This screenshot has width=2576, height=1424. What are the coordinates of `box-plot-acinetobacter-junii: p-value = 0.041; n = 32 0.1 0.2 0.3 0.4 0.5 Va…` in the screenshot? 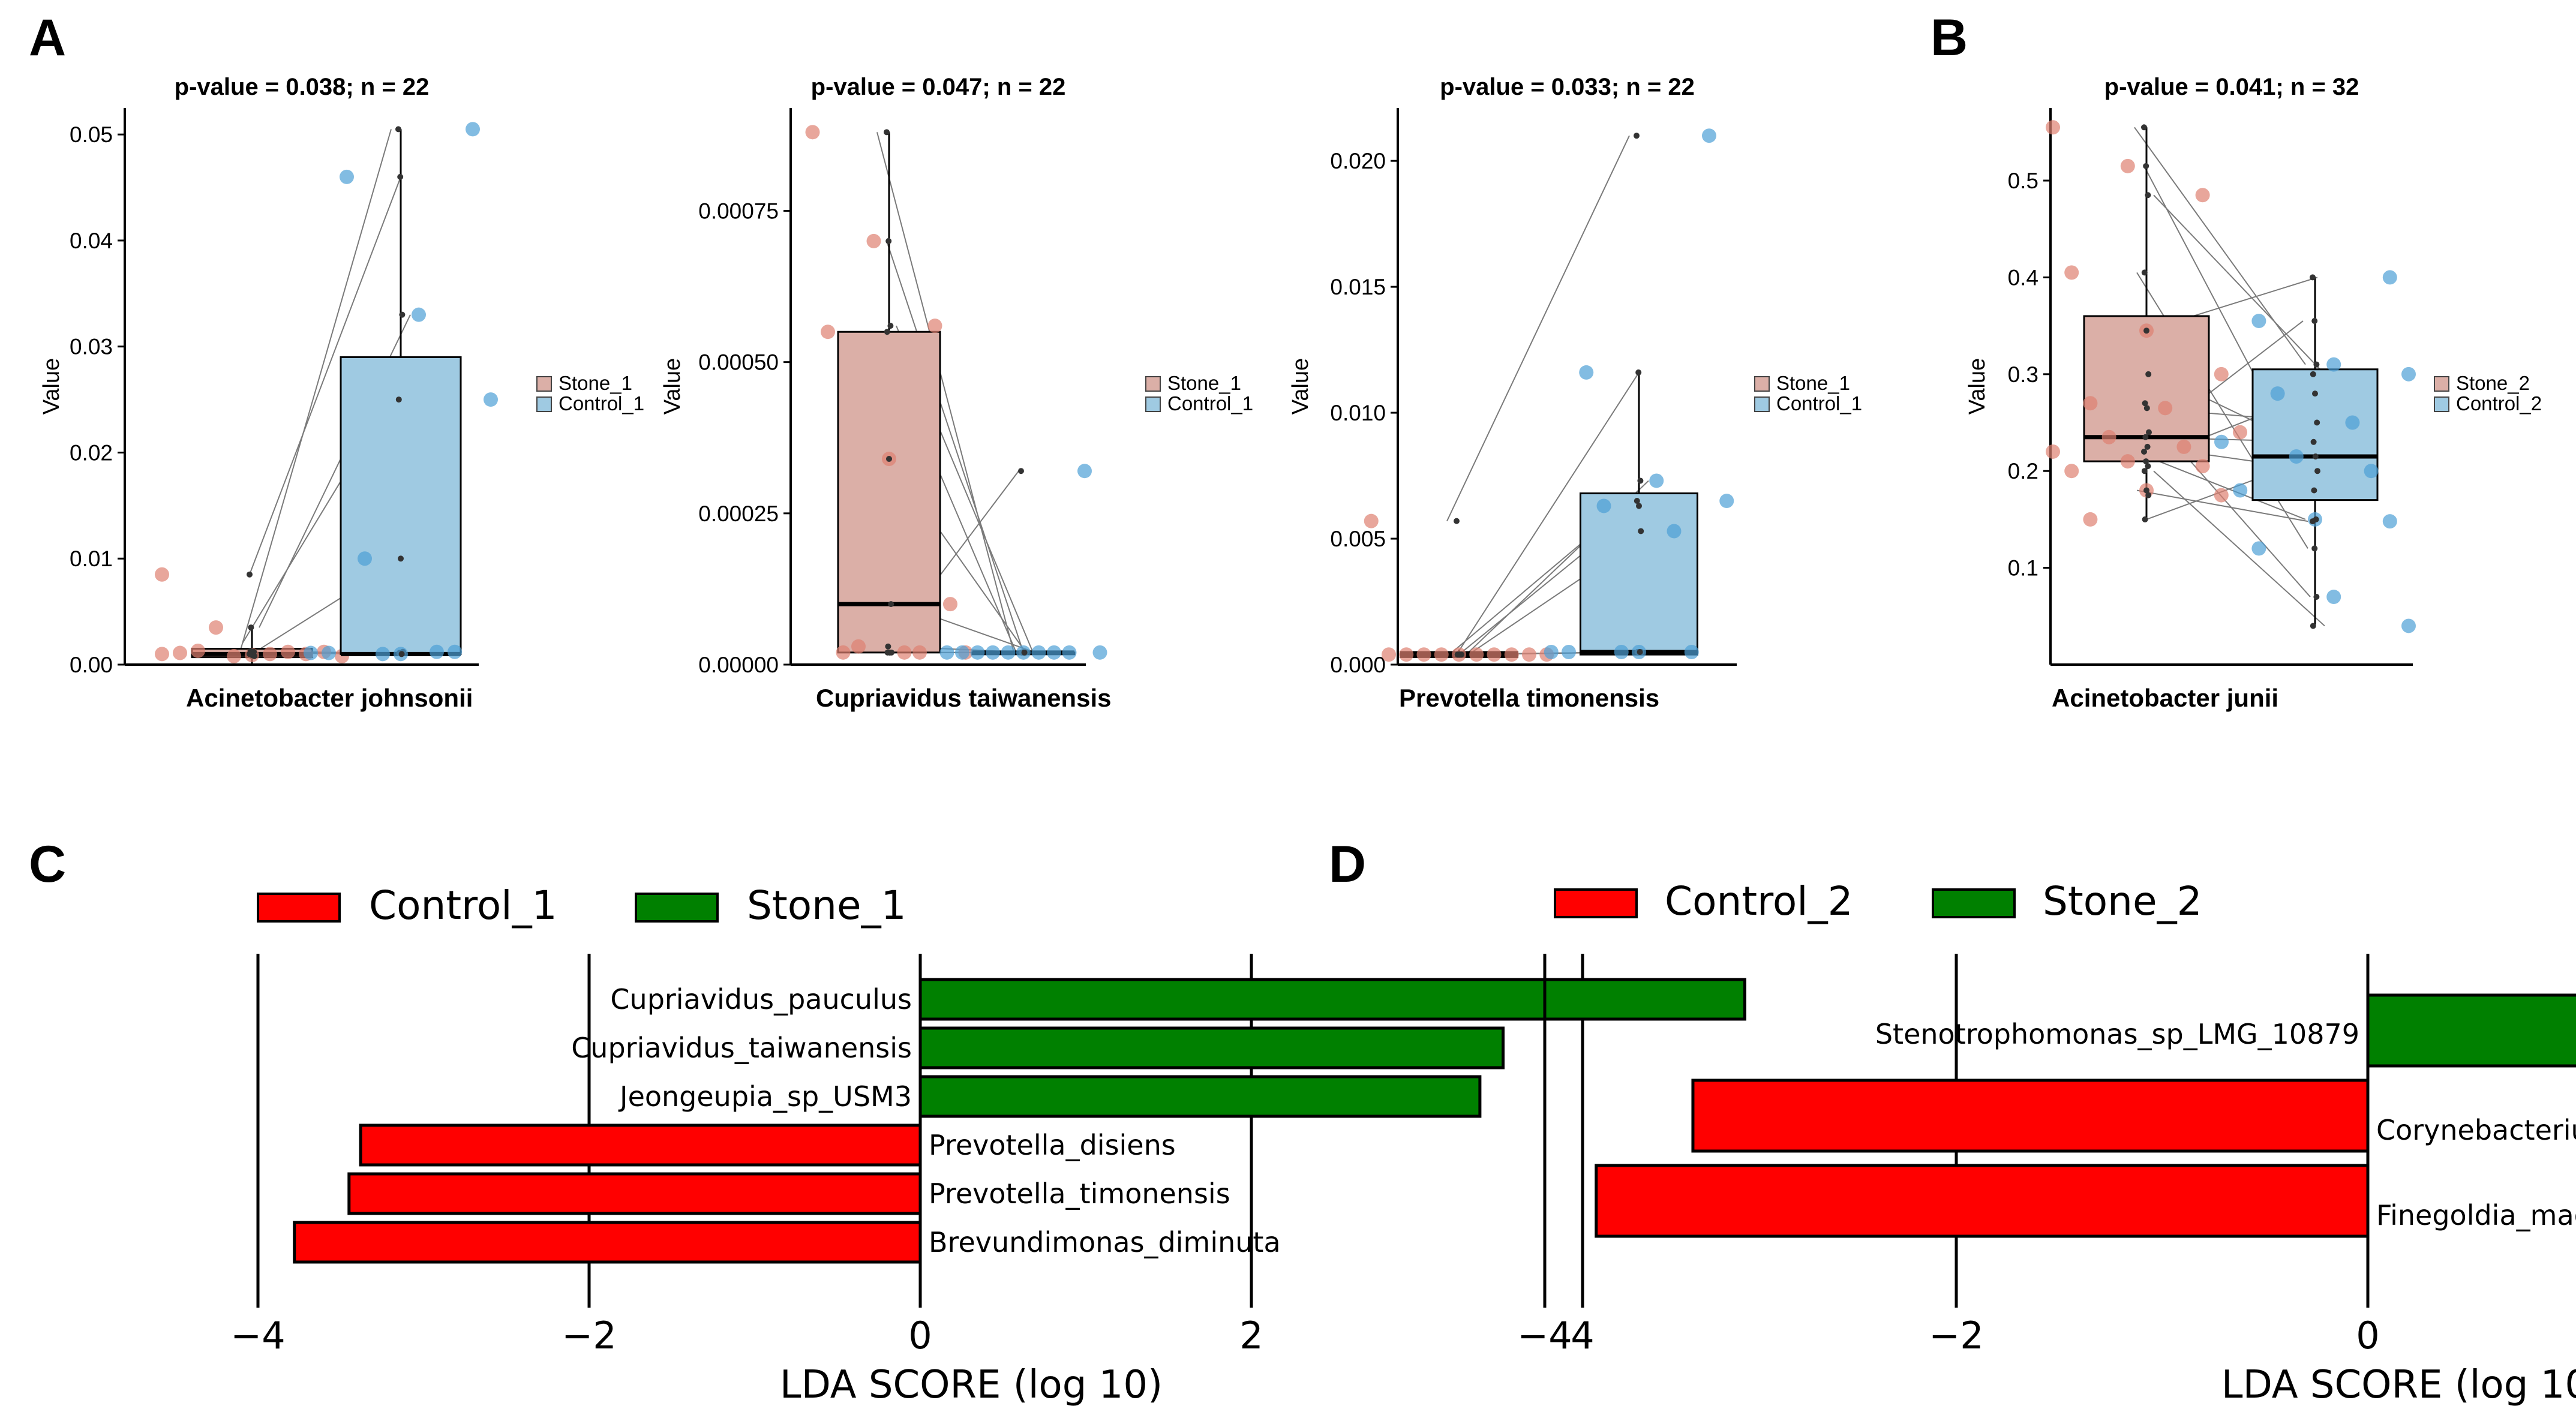 It's located at (2254, 393).